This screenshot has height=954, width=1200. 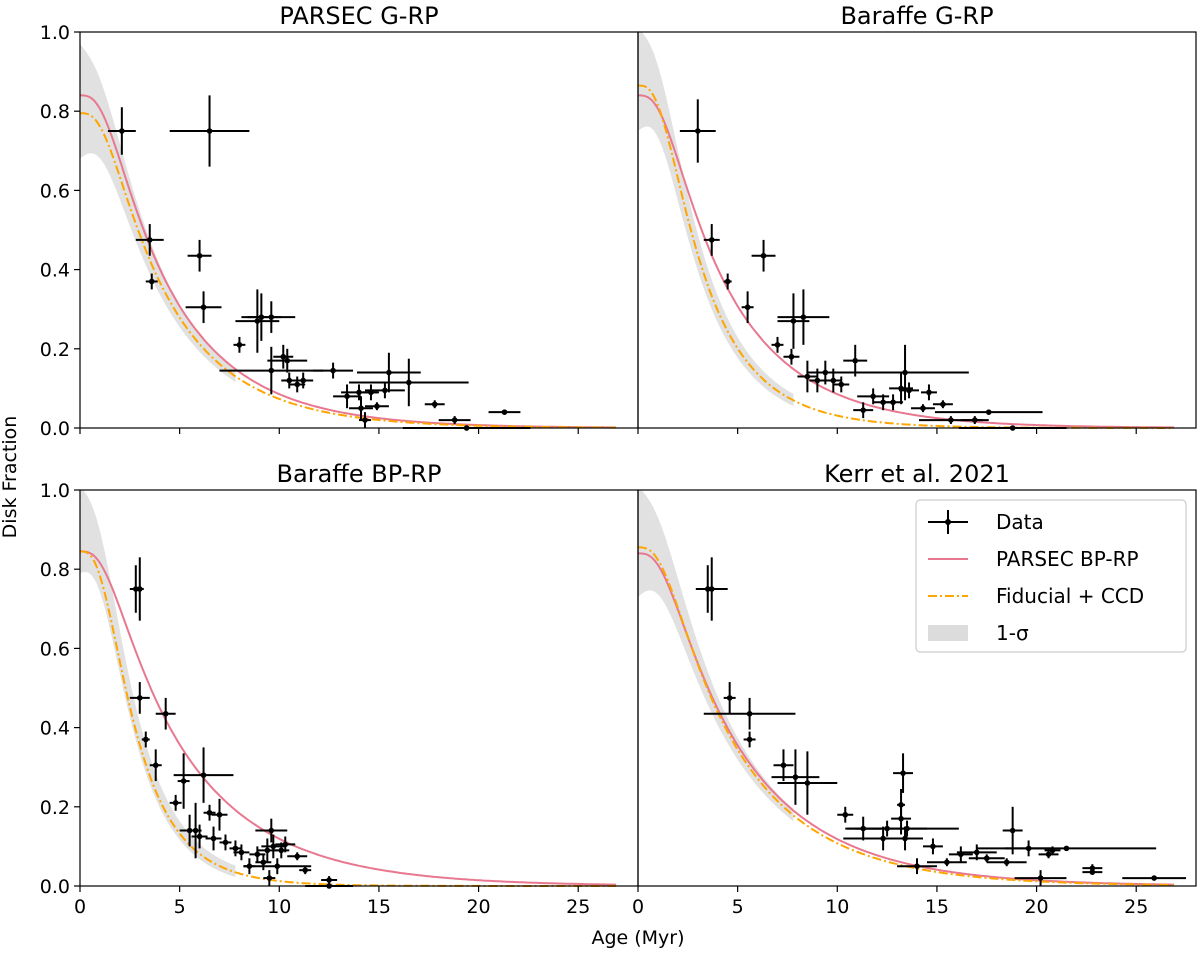 I want to click on legend-label-fiducial: Fiducial + CCD, so click(x=1070, y=596).